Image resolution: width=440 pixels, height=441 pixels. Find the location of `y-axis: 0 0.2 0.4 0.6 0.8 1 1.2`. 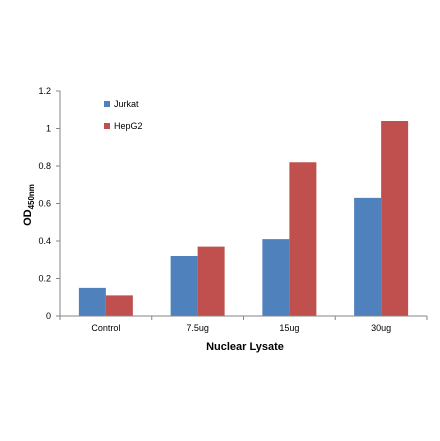

y-axis: 0 0.2 0.4 0.6 0.8 1 1.2 is located at coordinates (49, 203).